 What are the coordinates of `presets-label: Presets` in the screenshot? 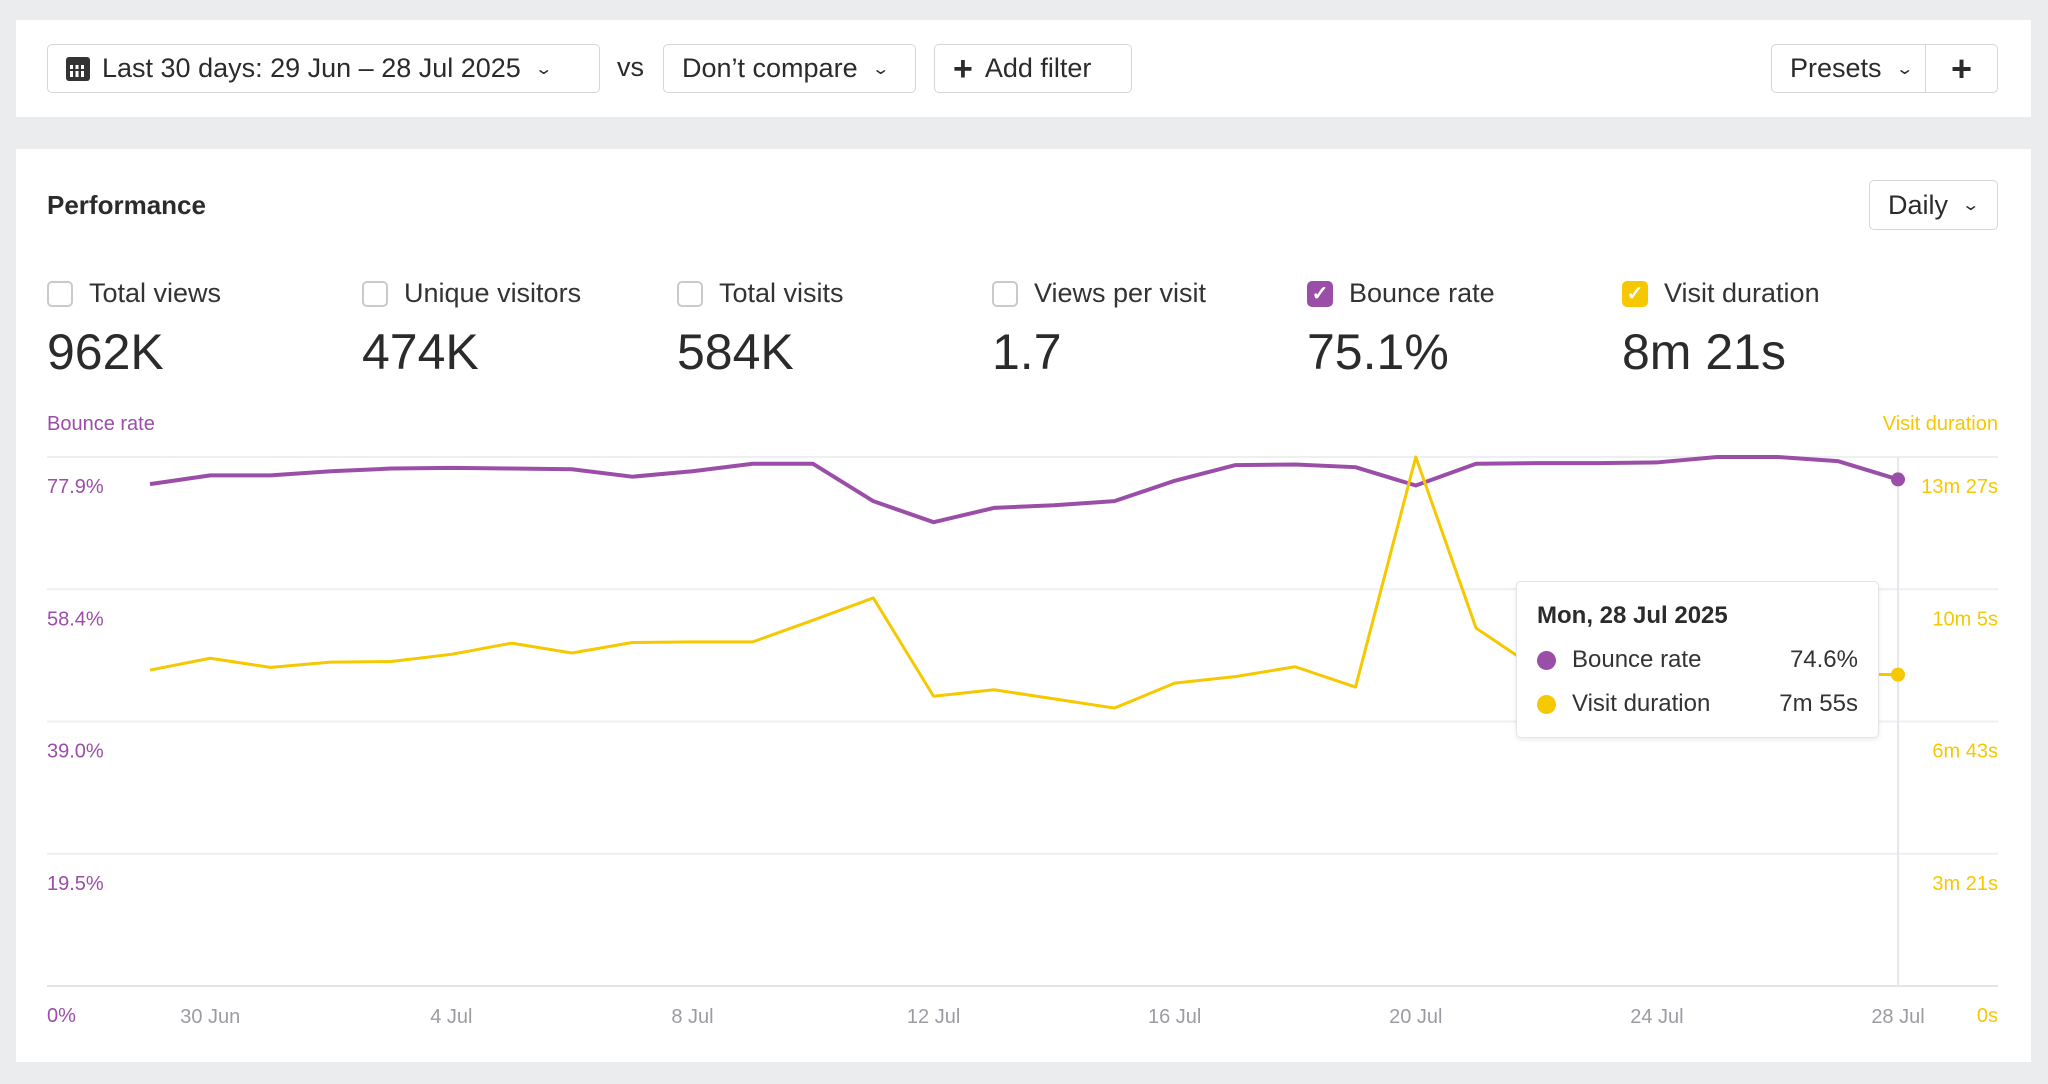 It's located at (1836, 68).